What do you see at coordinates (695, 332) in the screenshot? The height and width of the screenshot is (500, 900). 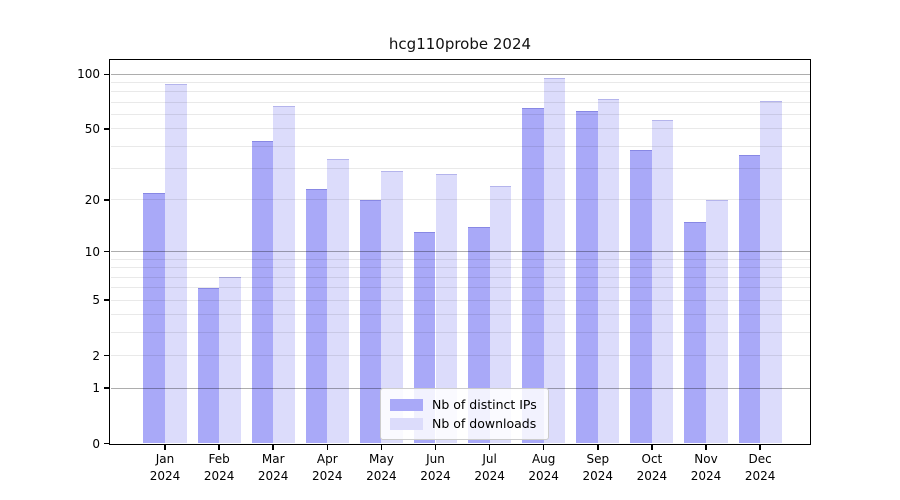 I see `bar-nov-distinct-ips` at bounding box center [695, 332].